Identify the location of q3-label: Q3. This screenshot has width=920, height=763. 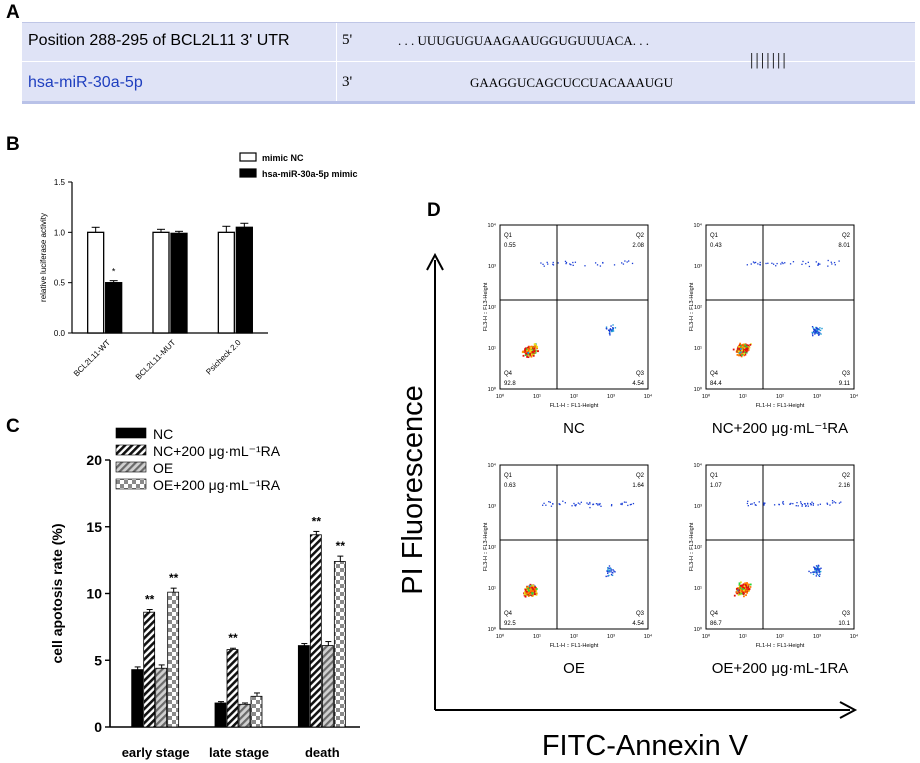
(640, 614).